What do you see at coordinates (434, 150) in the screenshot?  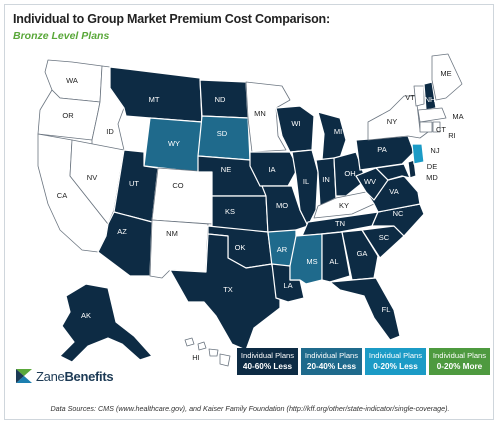 I see `label-nj: NJ` at bounding box center [434, 150].